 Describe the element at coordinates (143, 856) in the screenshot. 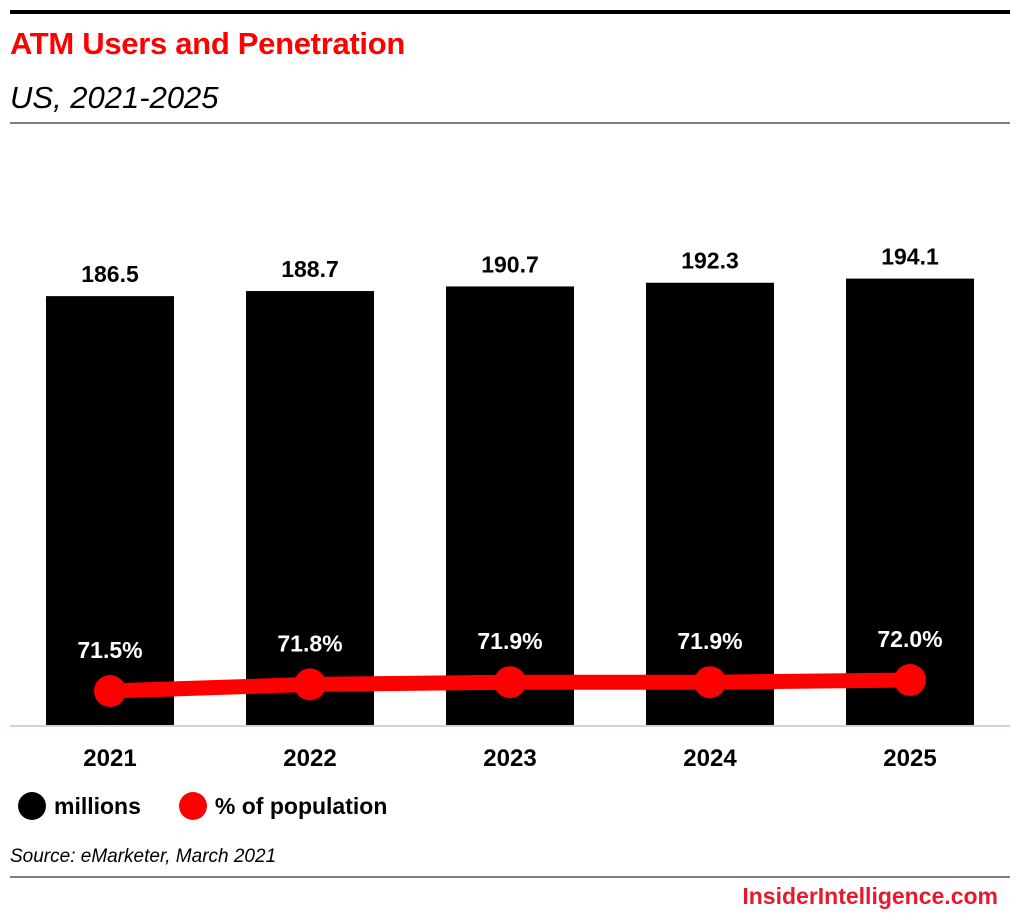

I see `source-note: Source: eMarketer, March 2021` at that location.